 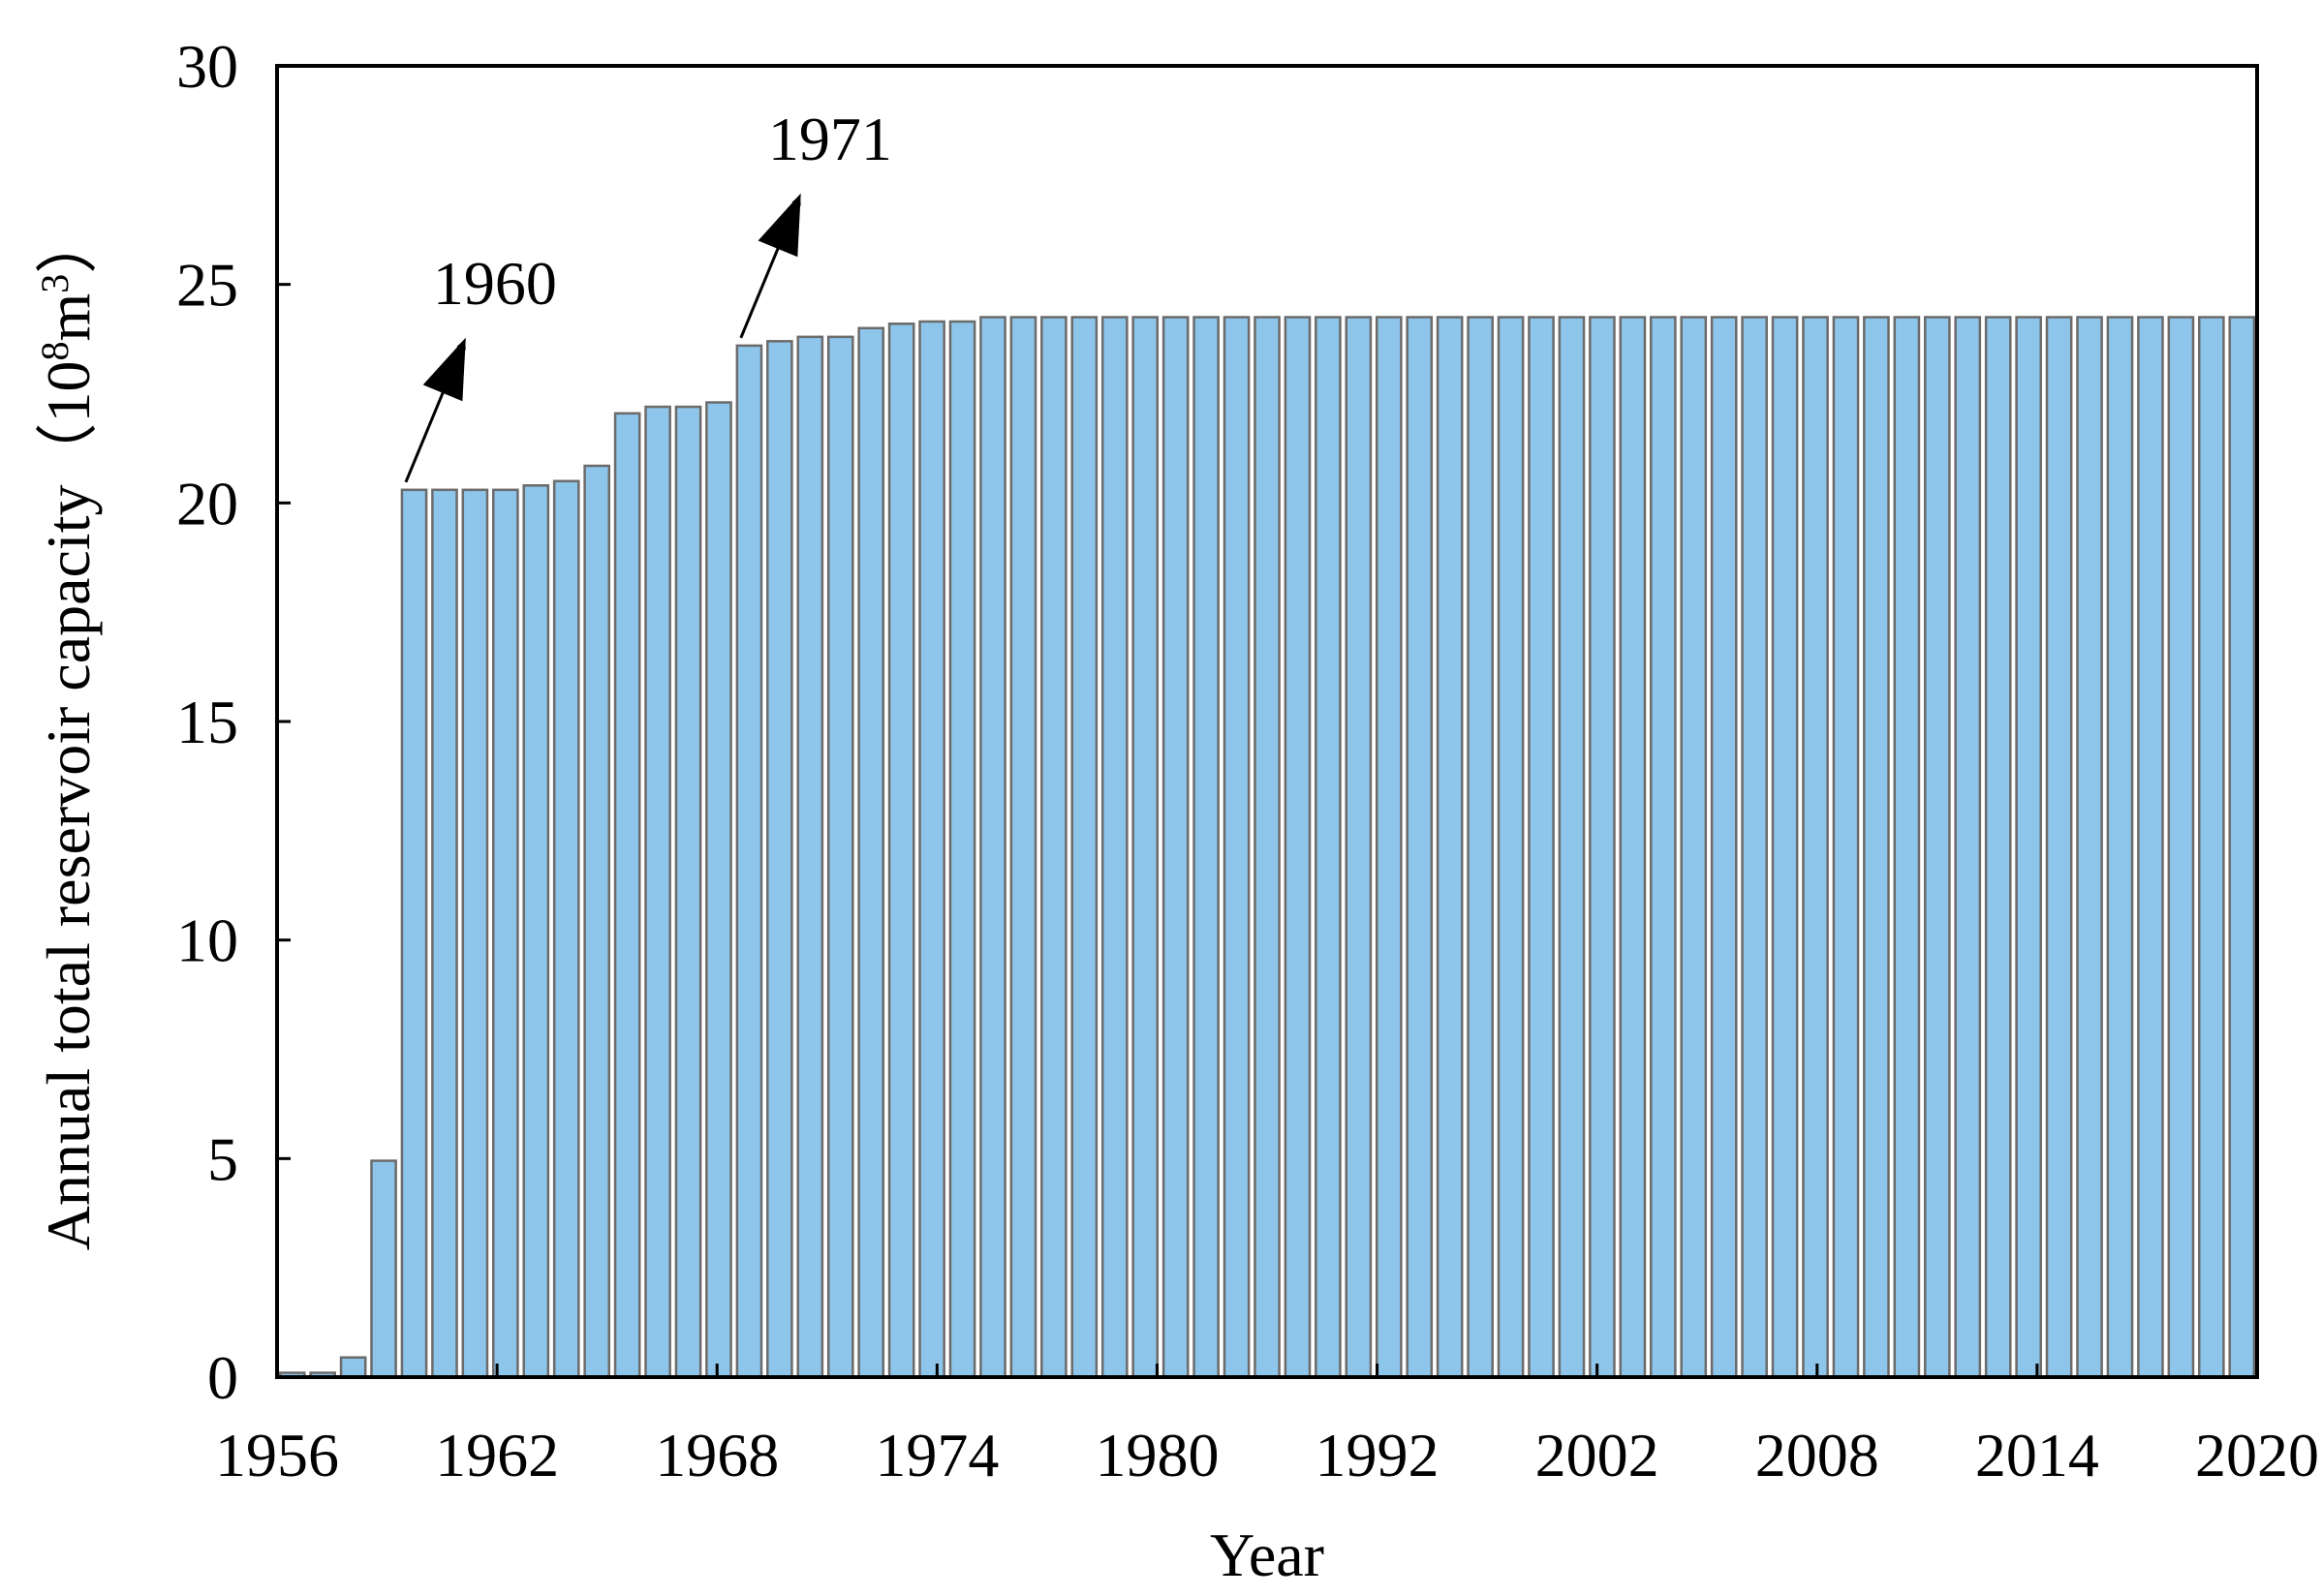 What do you see at coordinates (444, 933) in the screenshot?
I see `bar-1961` at bounding box center [444, 933].